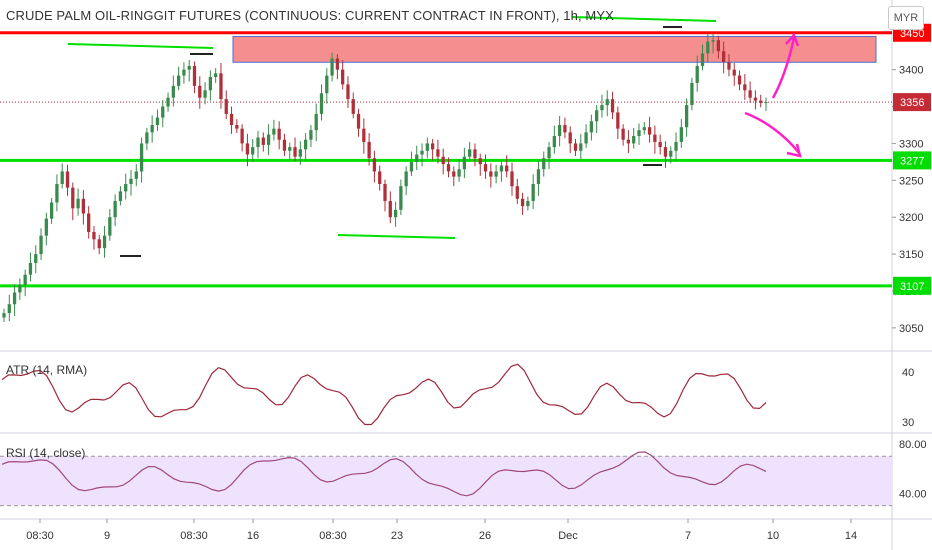 This screenshot has height=550, width=932. What do you see at coordinates (794, 150) in the screenshot?
I see `down-arrow-head` at bounding box center [794, 150].